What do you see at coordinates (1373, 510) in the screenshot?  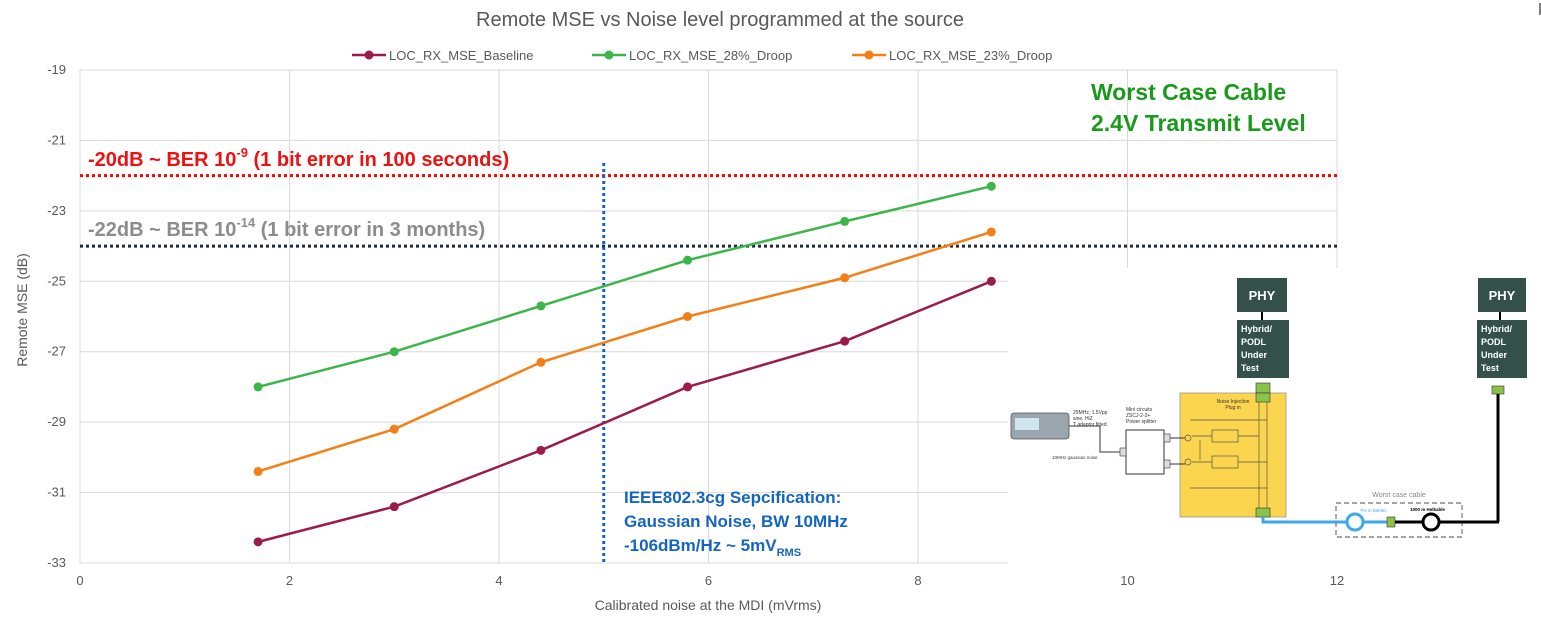 I see `belden-label: 7% m Belden` at bounding box center [1373, 510].